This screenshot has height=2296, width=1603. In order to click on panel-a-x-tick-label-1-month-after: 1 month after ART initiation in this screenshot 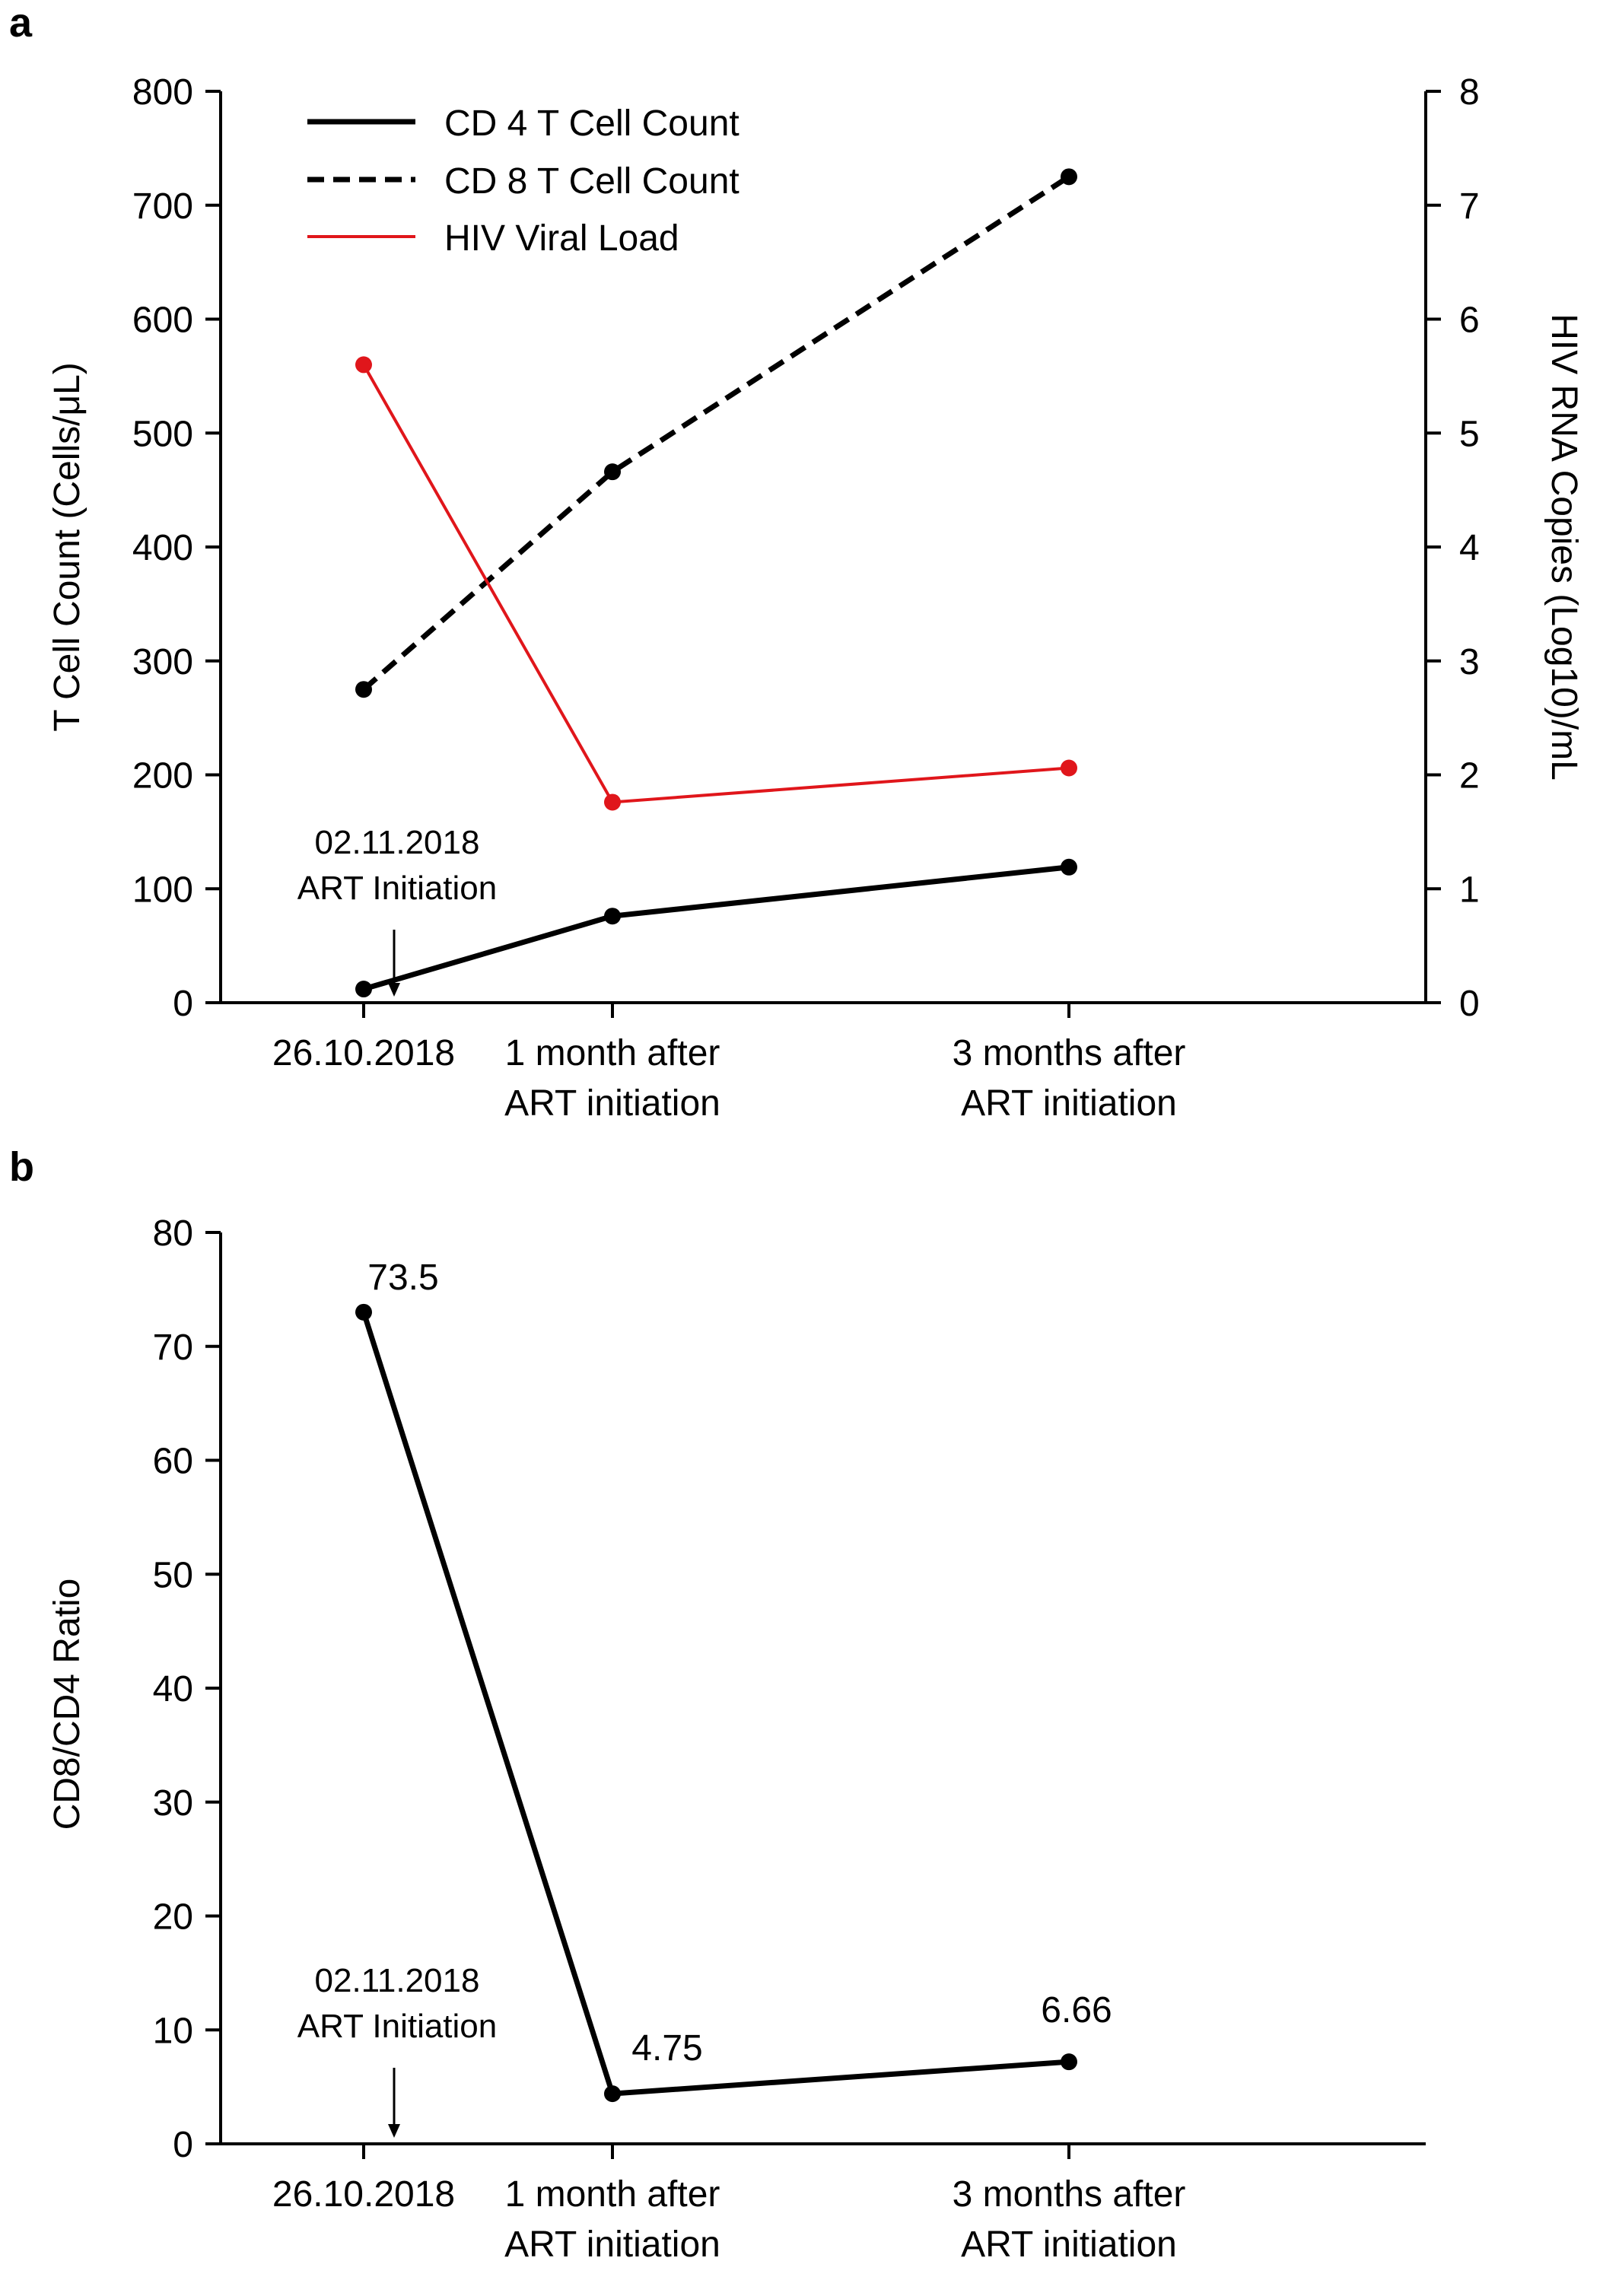, I will do `click(612, 1078)`.